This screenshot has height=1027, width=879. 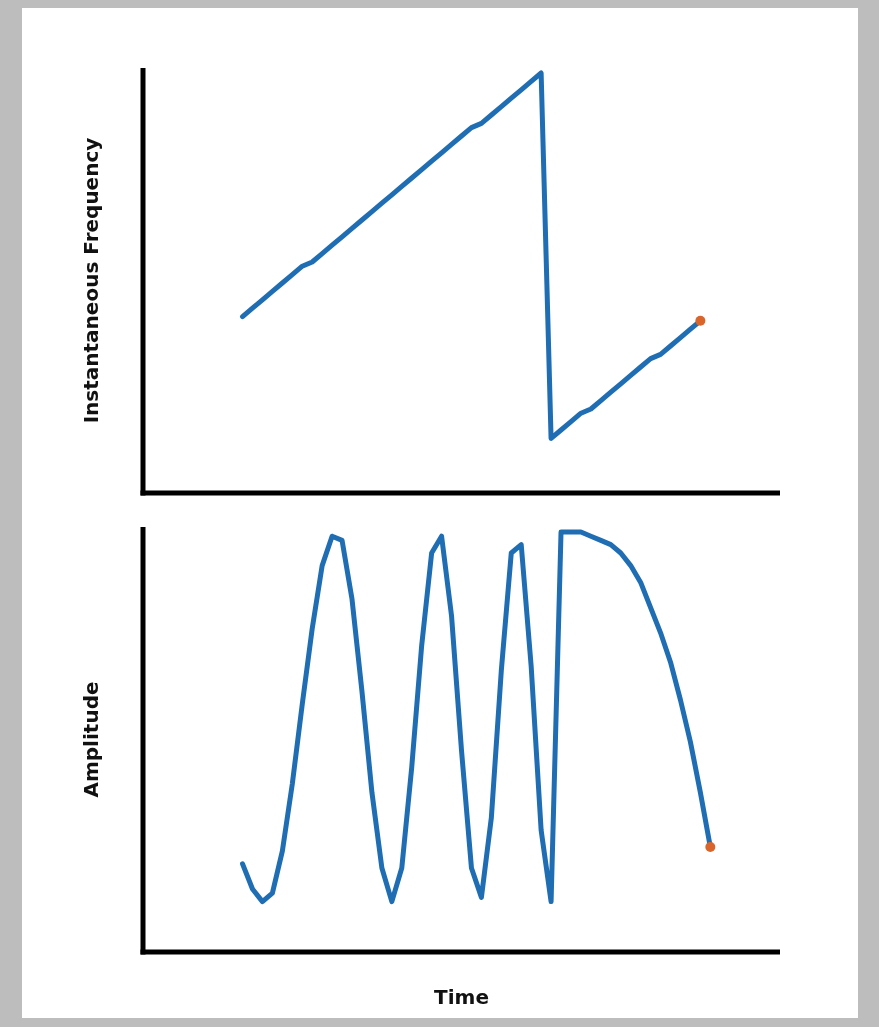 What do you see at coordinates (461, 997) in the screenshot?
I see `x-axis-title: Time` at bounding box center [461, 997].